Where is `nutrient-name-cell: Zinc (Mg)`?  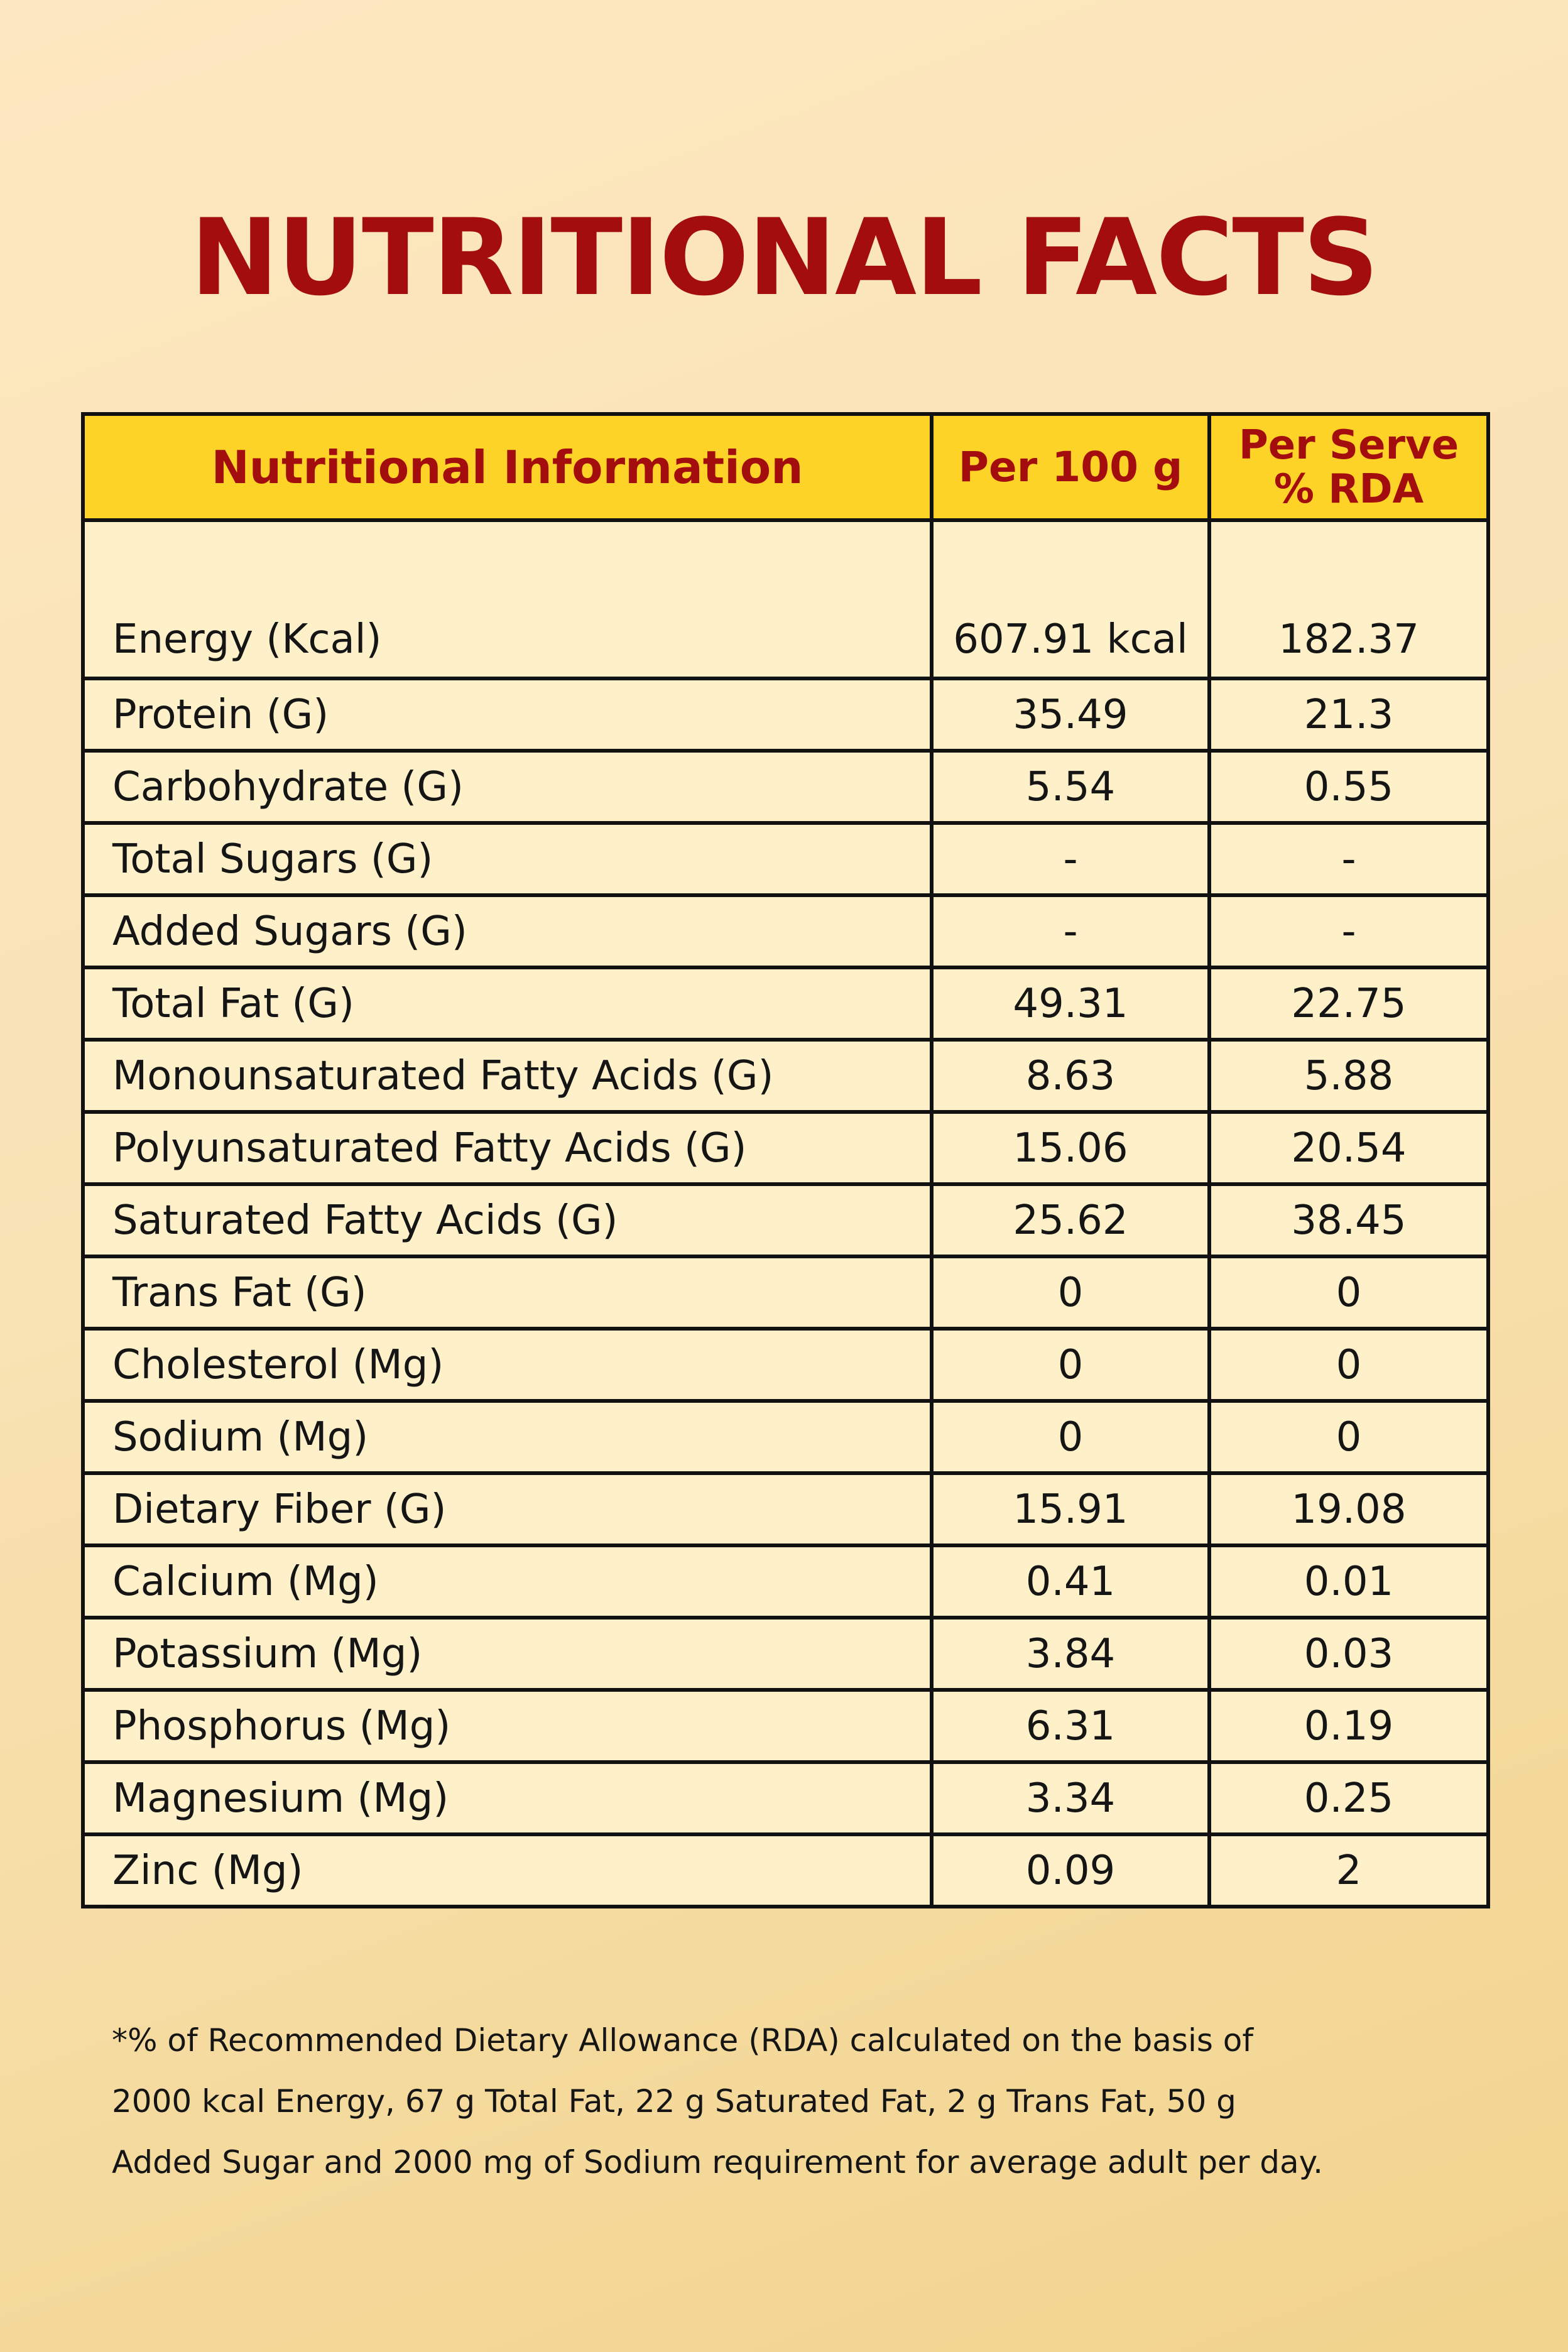
nutrient-name-cell: Zinc (Mg) is located at coordinates (507, 1870).